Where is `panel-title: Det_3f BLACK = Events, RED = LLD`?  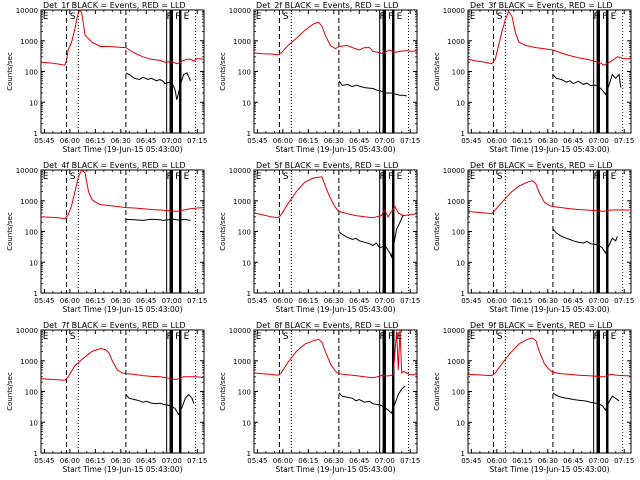
panel-title: Det_3f BLACK = Events, RED = LLD is located at coordinates (541, 5).